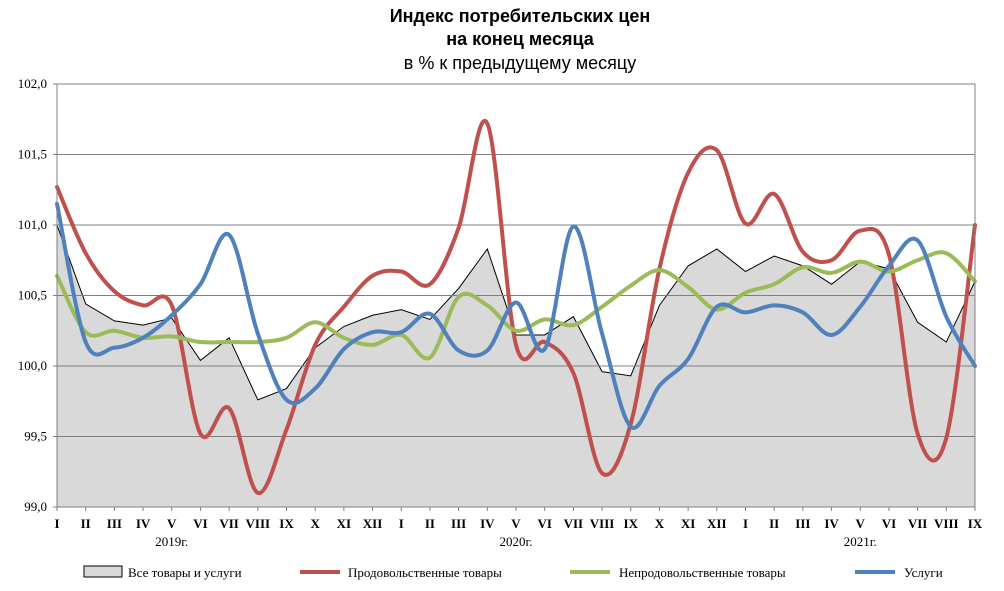 The height and width of the screenshot is (591, 1004). I want to click on year-label: 2019г., so click(171, 541).